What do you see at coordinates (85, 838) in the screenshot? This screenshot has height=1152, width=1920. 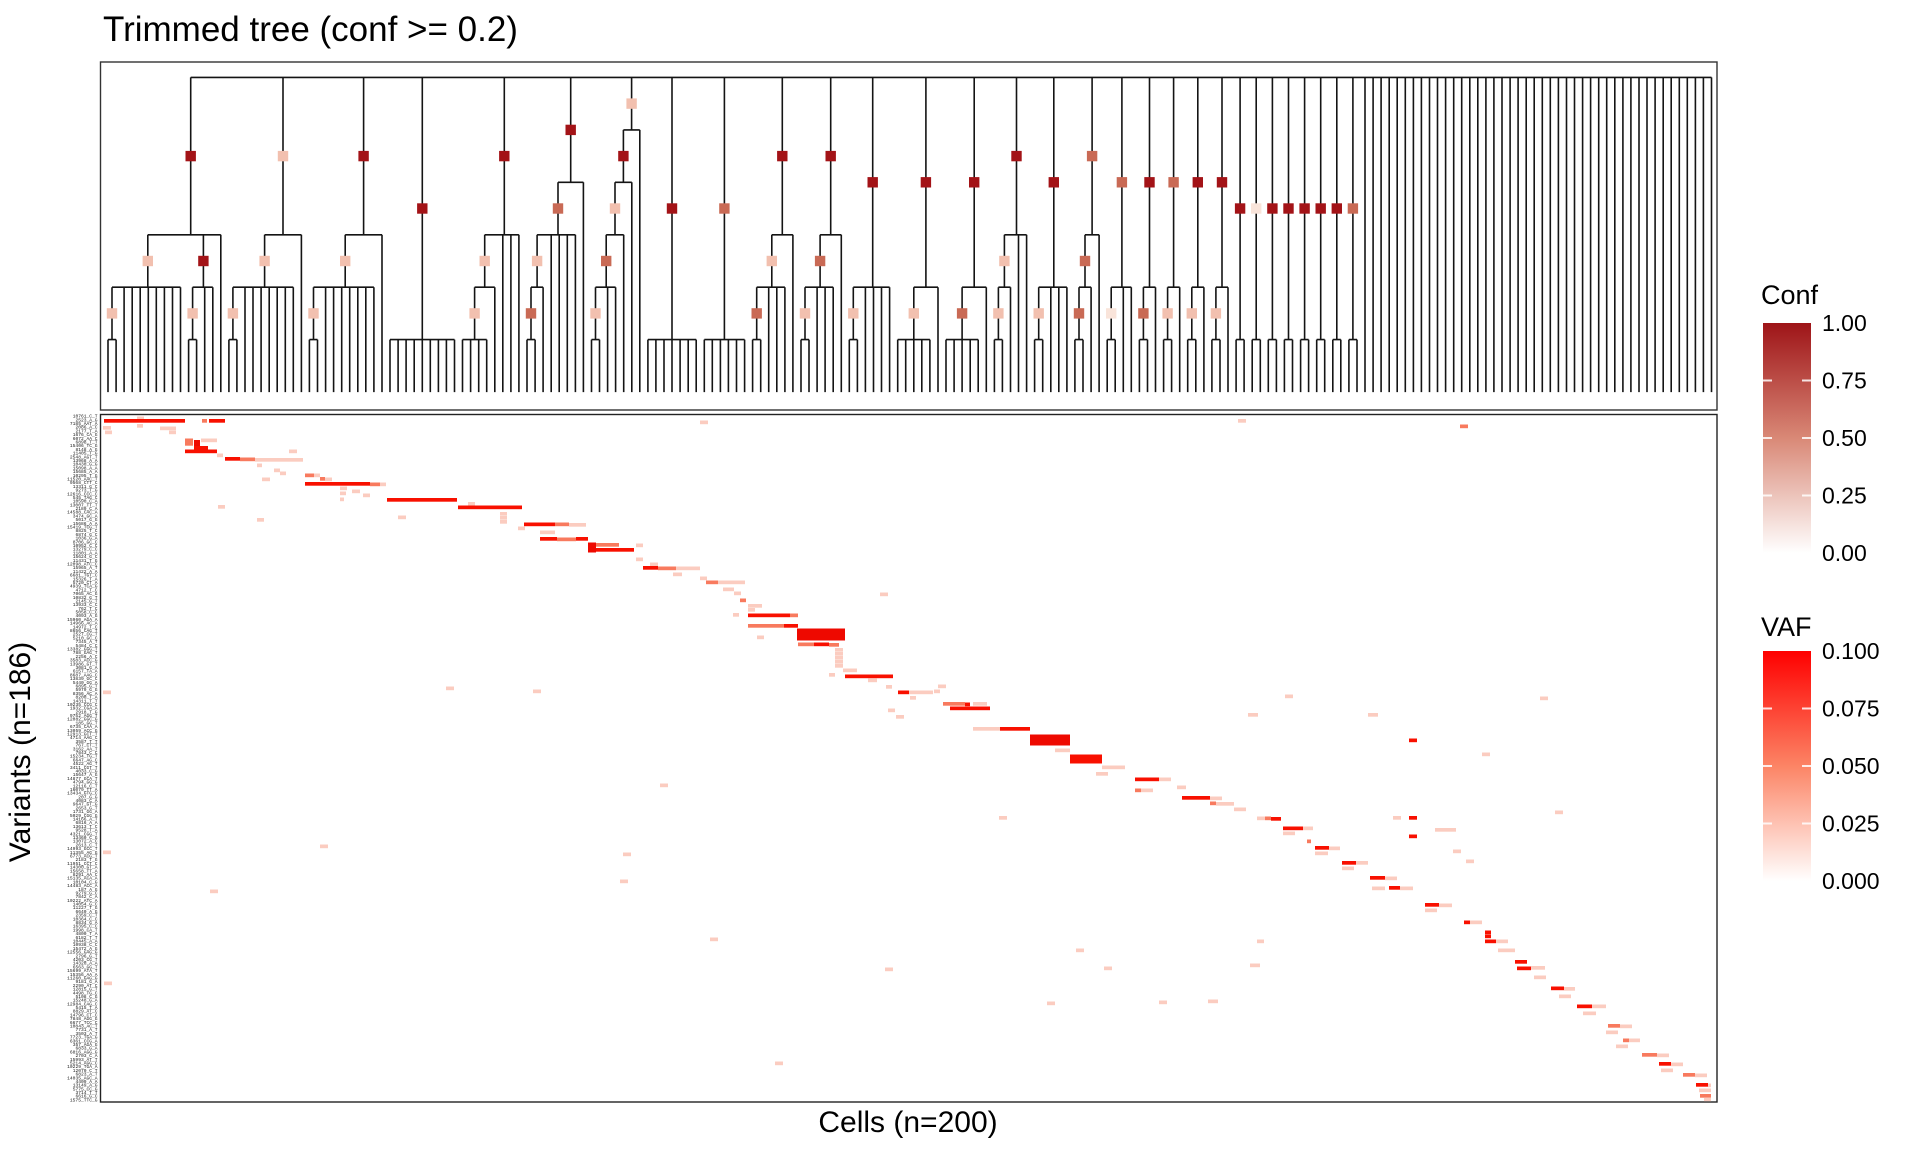 I see `svg-text: 13460_C_G` at bounding box center [85, 838].